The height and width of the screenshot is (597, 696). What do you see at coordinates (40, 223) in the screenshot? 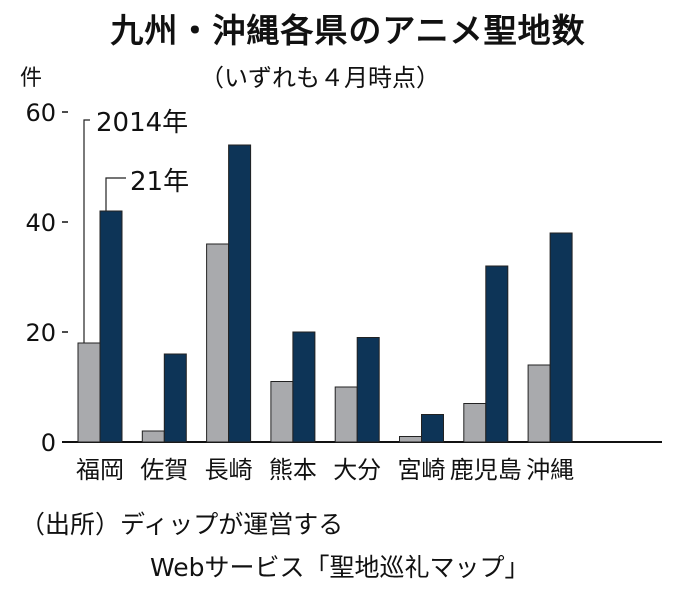
I see `y-tick-label: 40` at bounding box center [40, 223].